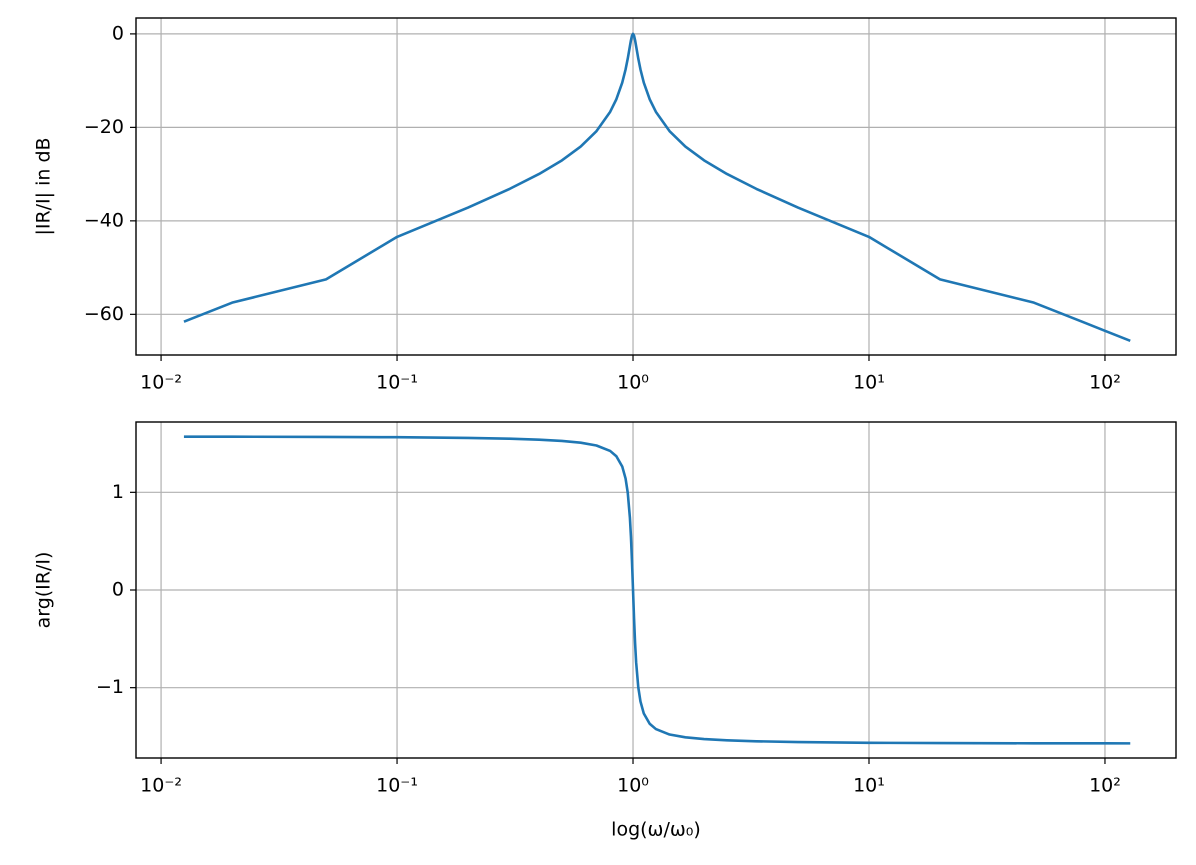 The height and width of the screenshot is (865, 1196). What do you see at coordinates (656, 830) in the screenshot?
I see `x-axis-label: log(ω/ω₀)` at bounding box center [656, 830].